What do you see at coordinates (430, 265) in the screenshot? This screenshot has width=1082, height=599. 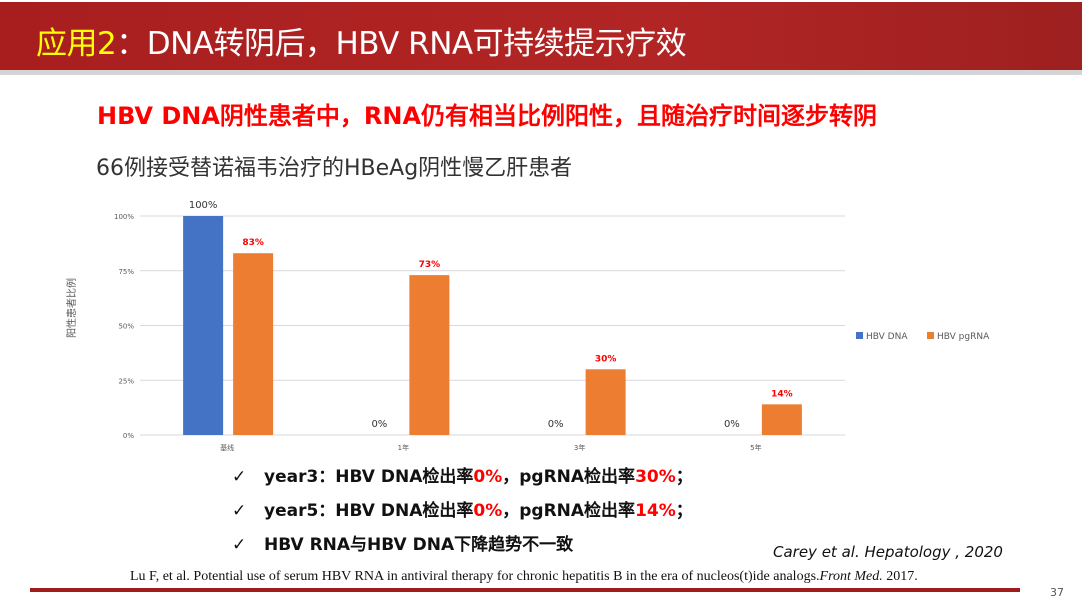 I see `data-label: 73%` at bounding box center [430, 265].